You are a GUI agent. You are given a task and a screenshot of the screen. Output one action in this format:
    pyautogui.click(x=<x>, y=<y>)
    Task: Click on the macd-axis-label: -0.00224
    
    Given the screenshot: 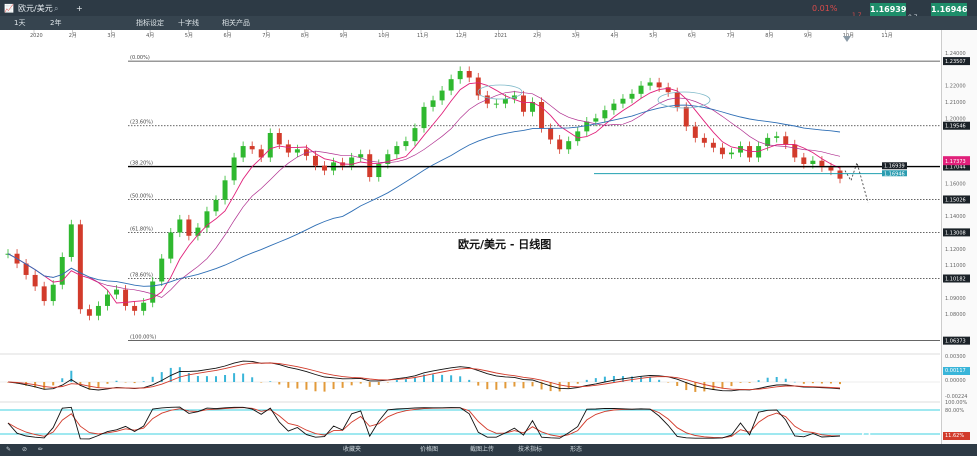 What is the action you would take?
    pyautogui.click(x=956, y=397)
    